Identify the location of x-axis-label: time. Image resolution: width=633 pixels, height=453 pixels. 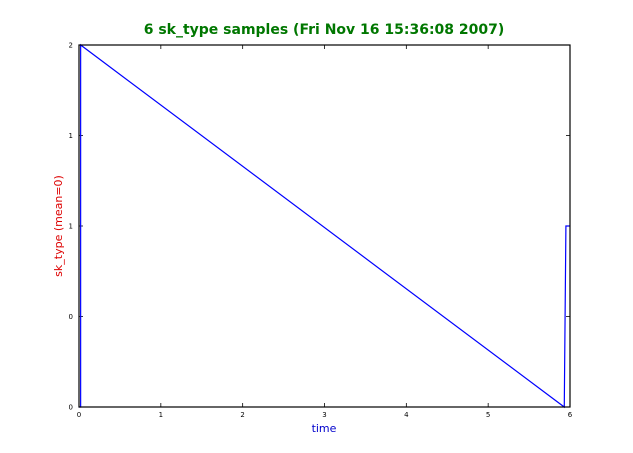
(324, 428).